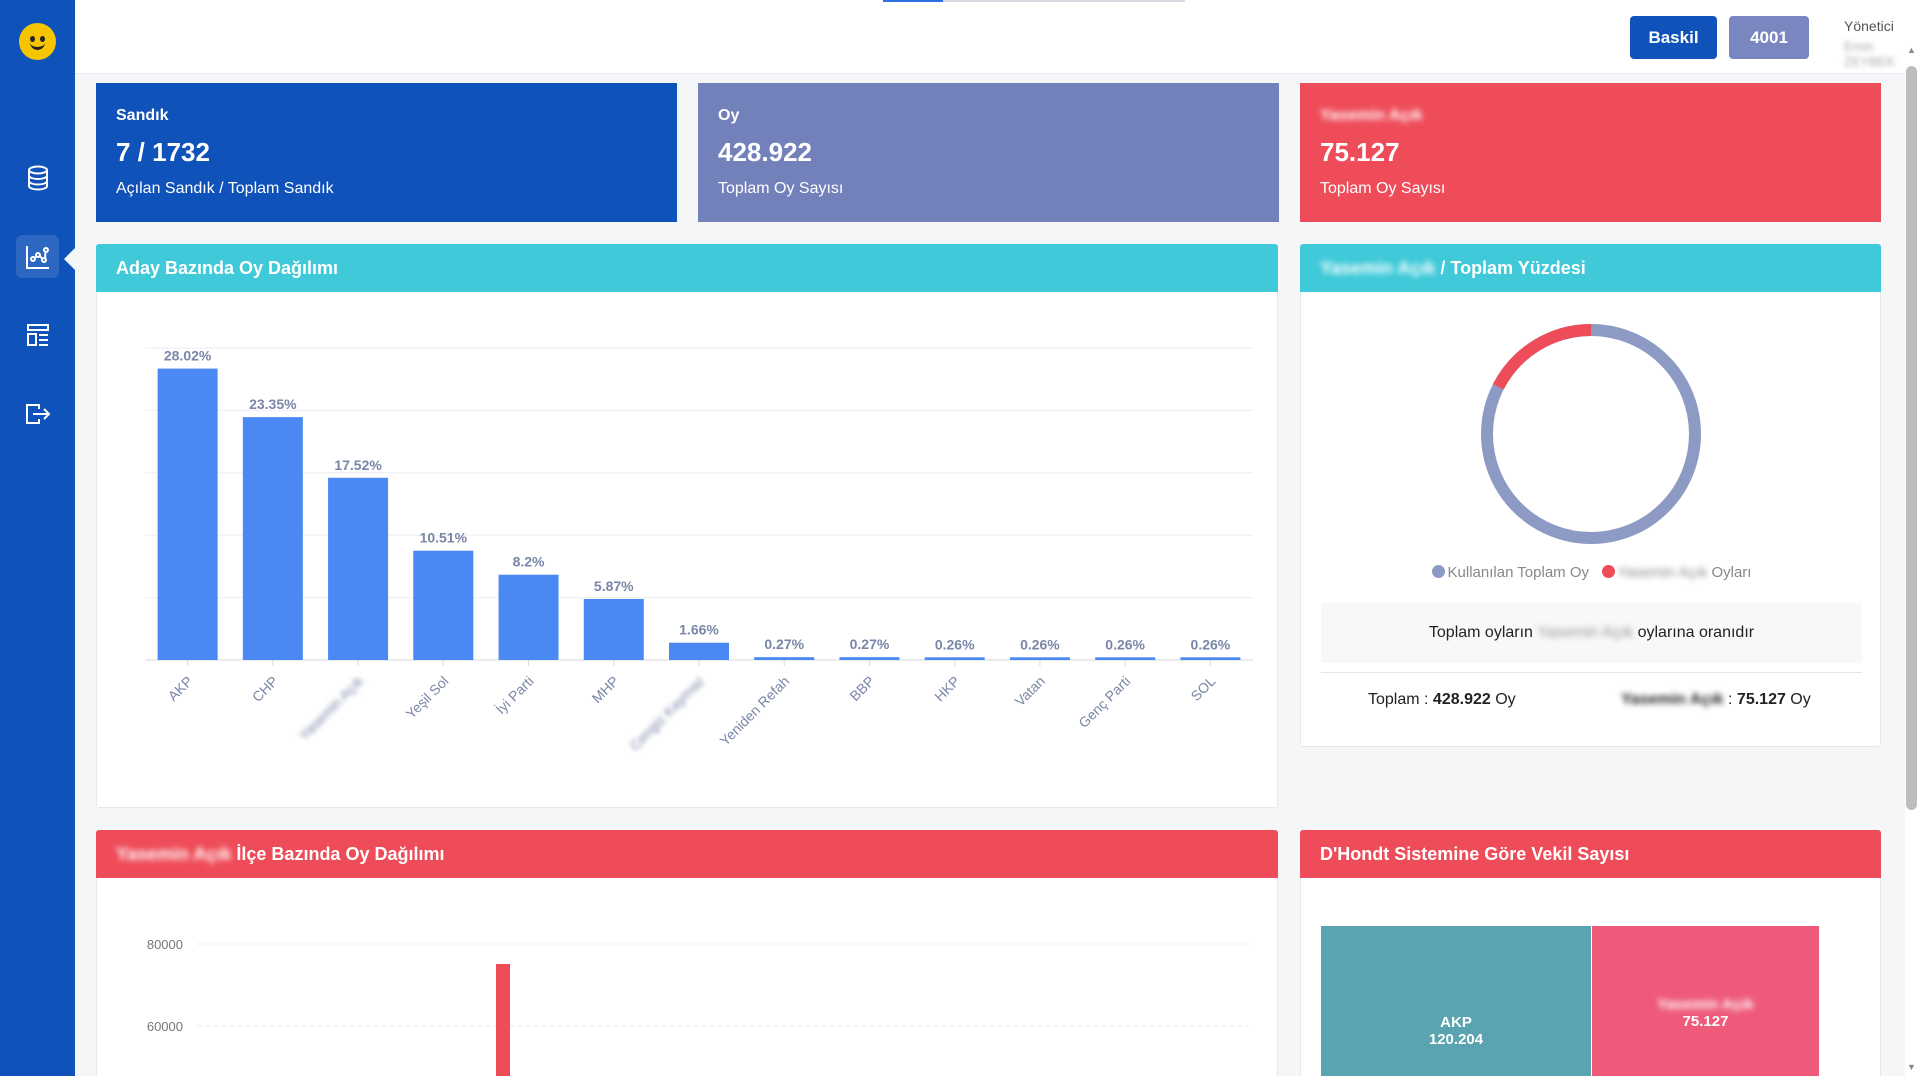  What do you see at coordinates (1911, 438) in the screenshot?
I see `scrollbar-thumb` at bounding box center [1911, 438].